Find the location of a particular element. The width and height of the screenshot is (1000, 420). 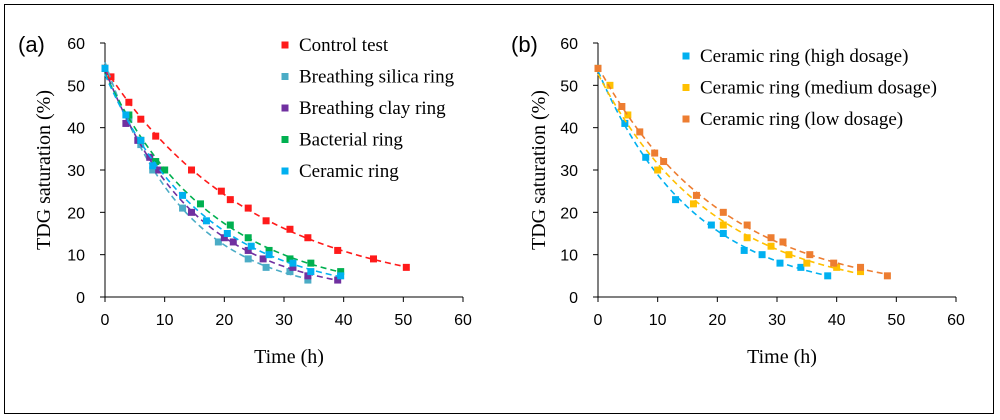

x-axis-title: Time (h) is located at coordinates (782, 357).